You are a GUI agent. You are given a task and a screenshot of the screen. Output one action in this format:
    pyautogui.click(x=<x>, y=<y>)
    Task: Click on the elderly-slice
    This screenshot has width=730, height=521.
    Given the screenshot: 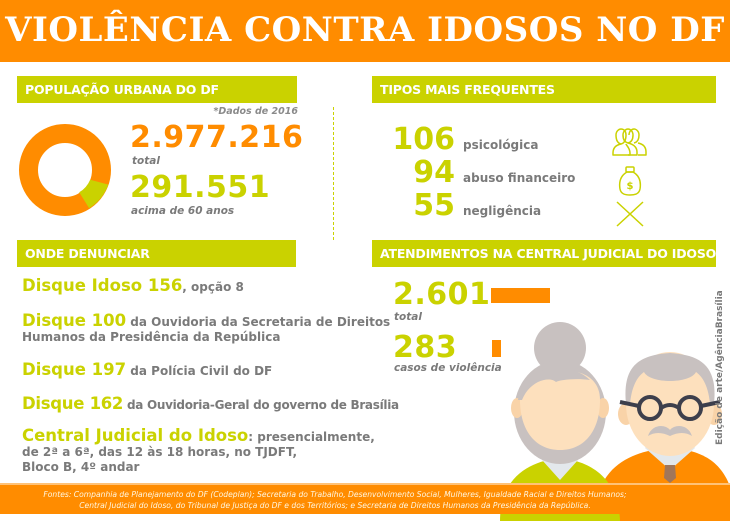 What is the action you would take?
    pyautogui.click(x=94, y=194)
    